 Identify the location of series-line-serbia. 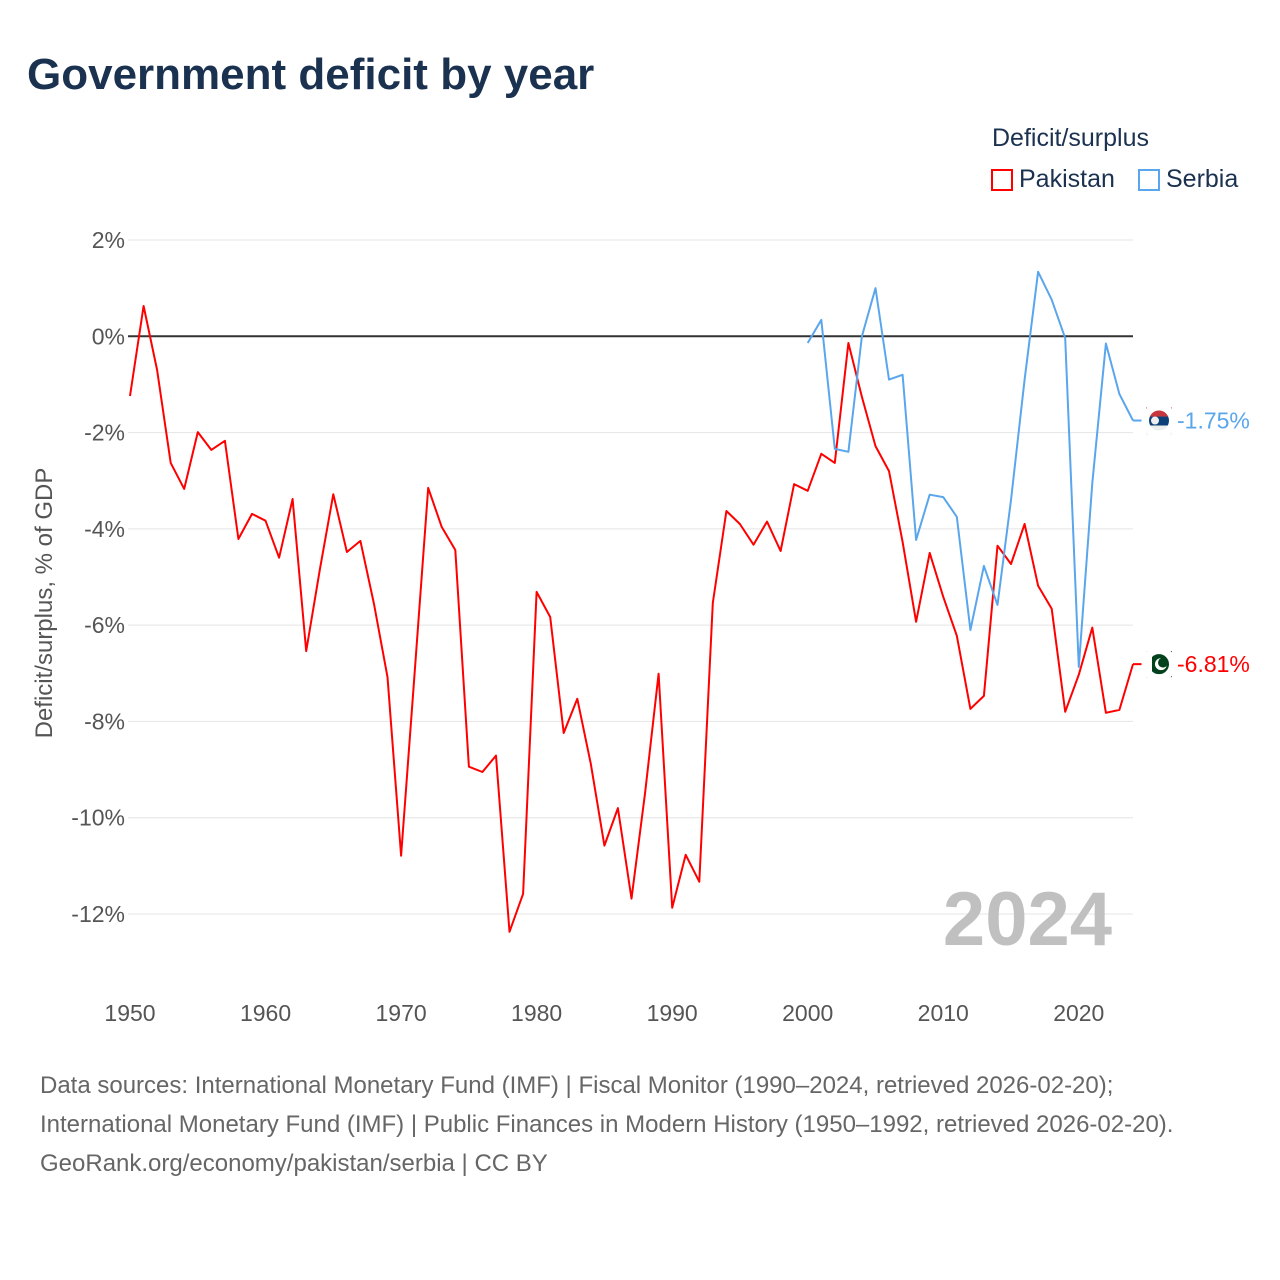
(970, 469).